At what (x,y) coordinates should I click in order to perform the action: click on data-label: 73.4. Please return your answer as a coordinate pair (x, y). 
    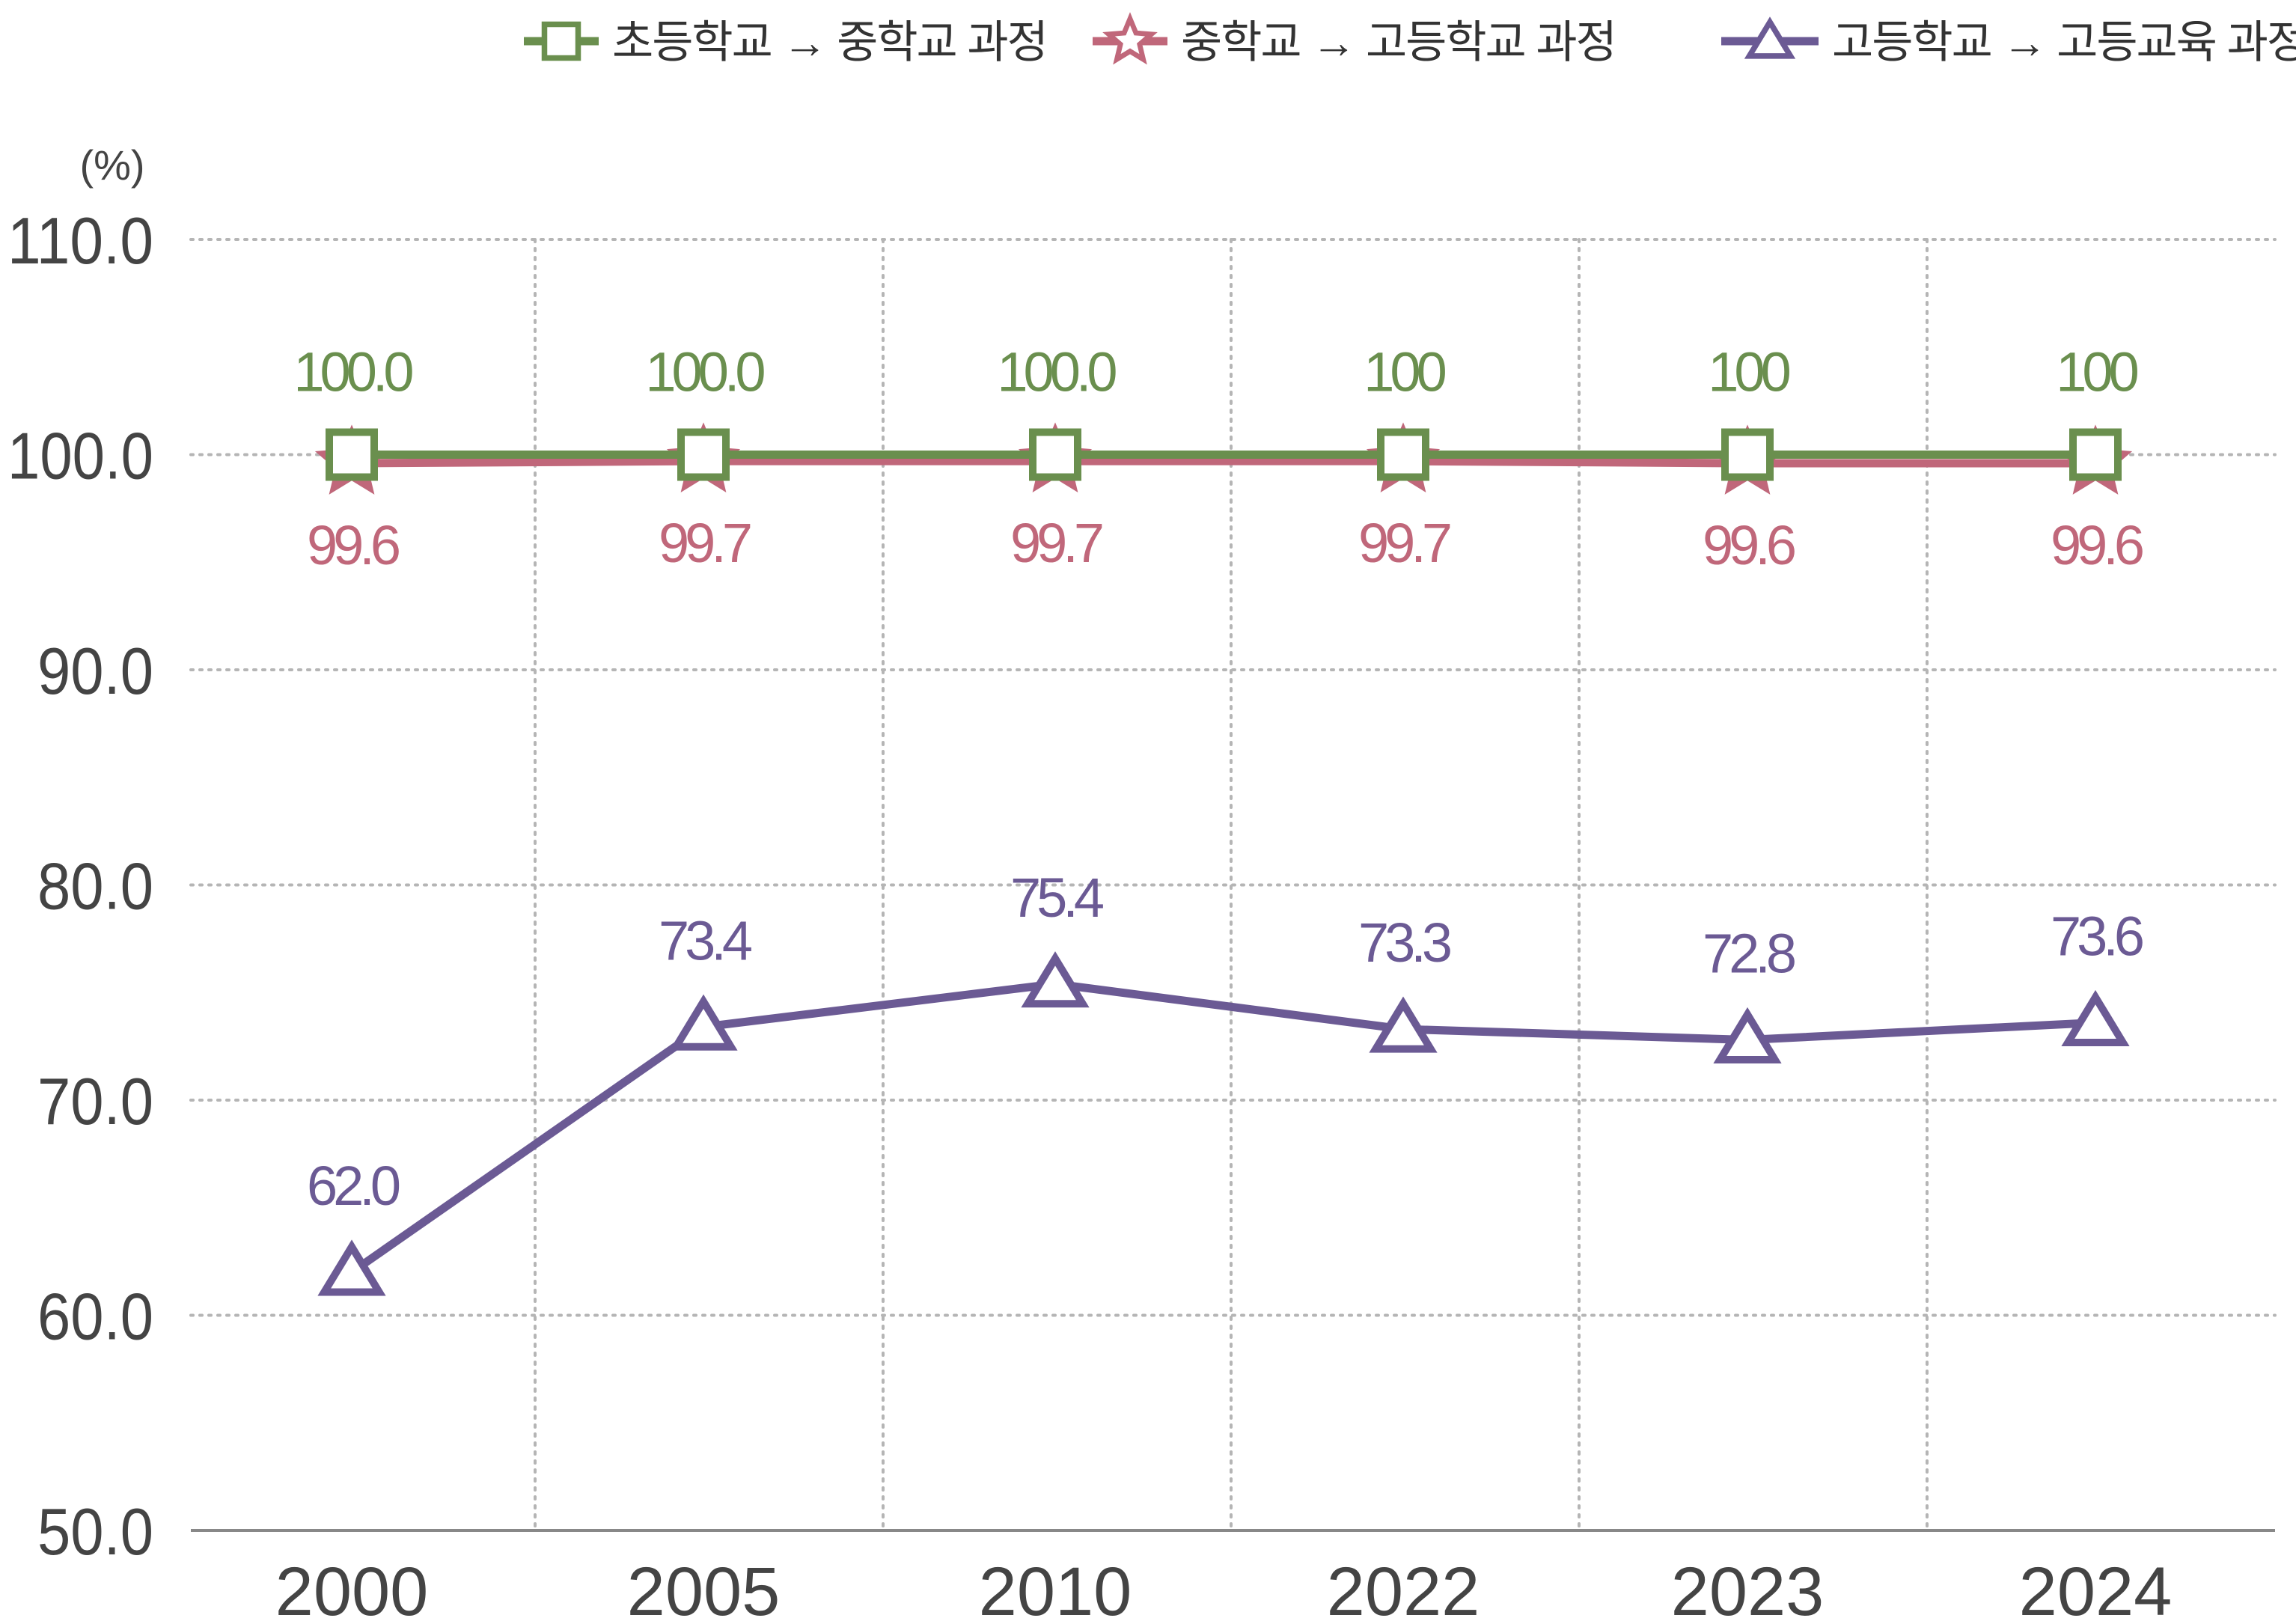
    Looking at the image, I should click on (705, 940).